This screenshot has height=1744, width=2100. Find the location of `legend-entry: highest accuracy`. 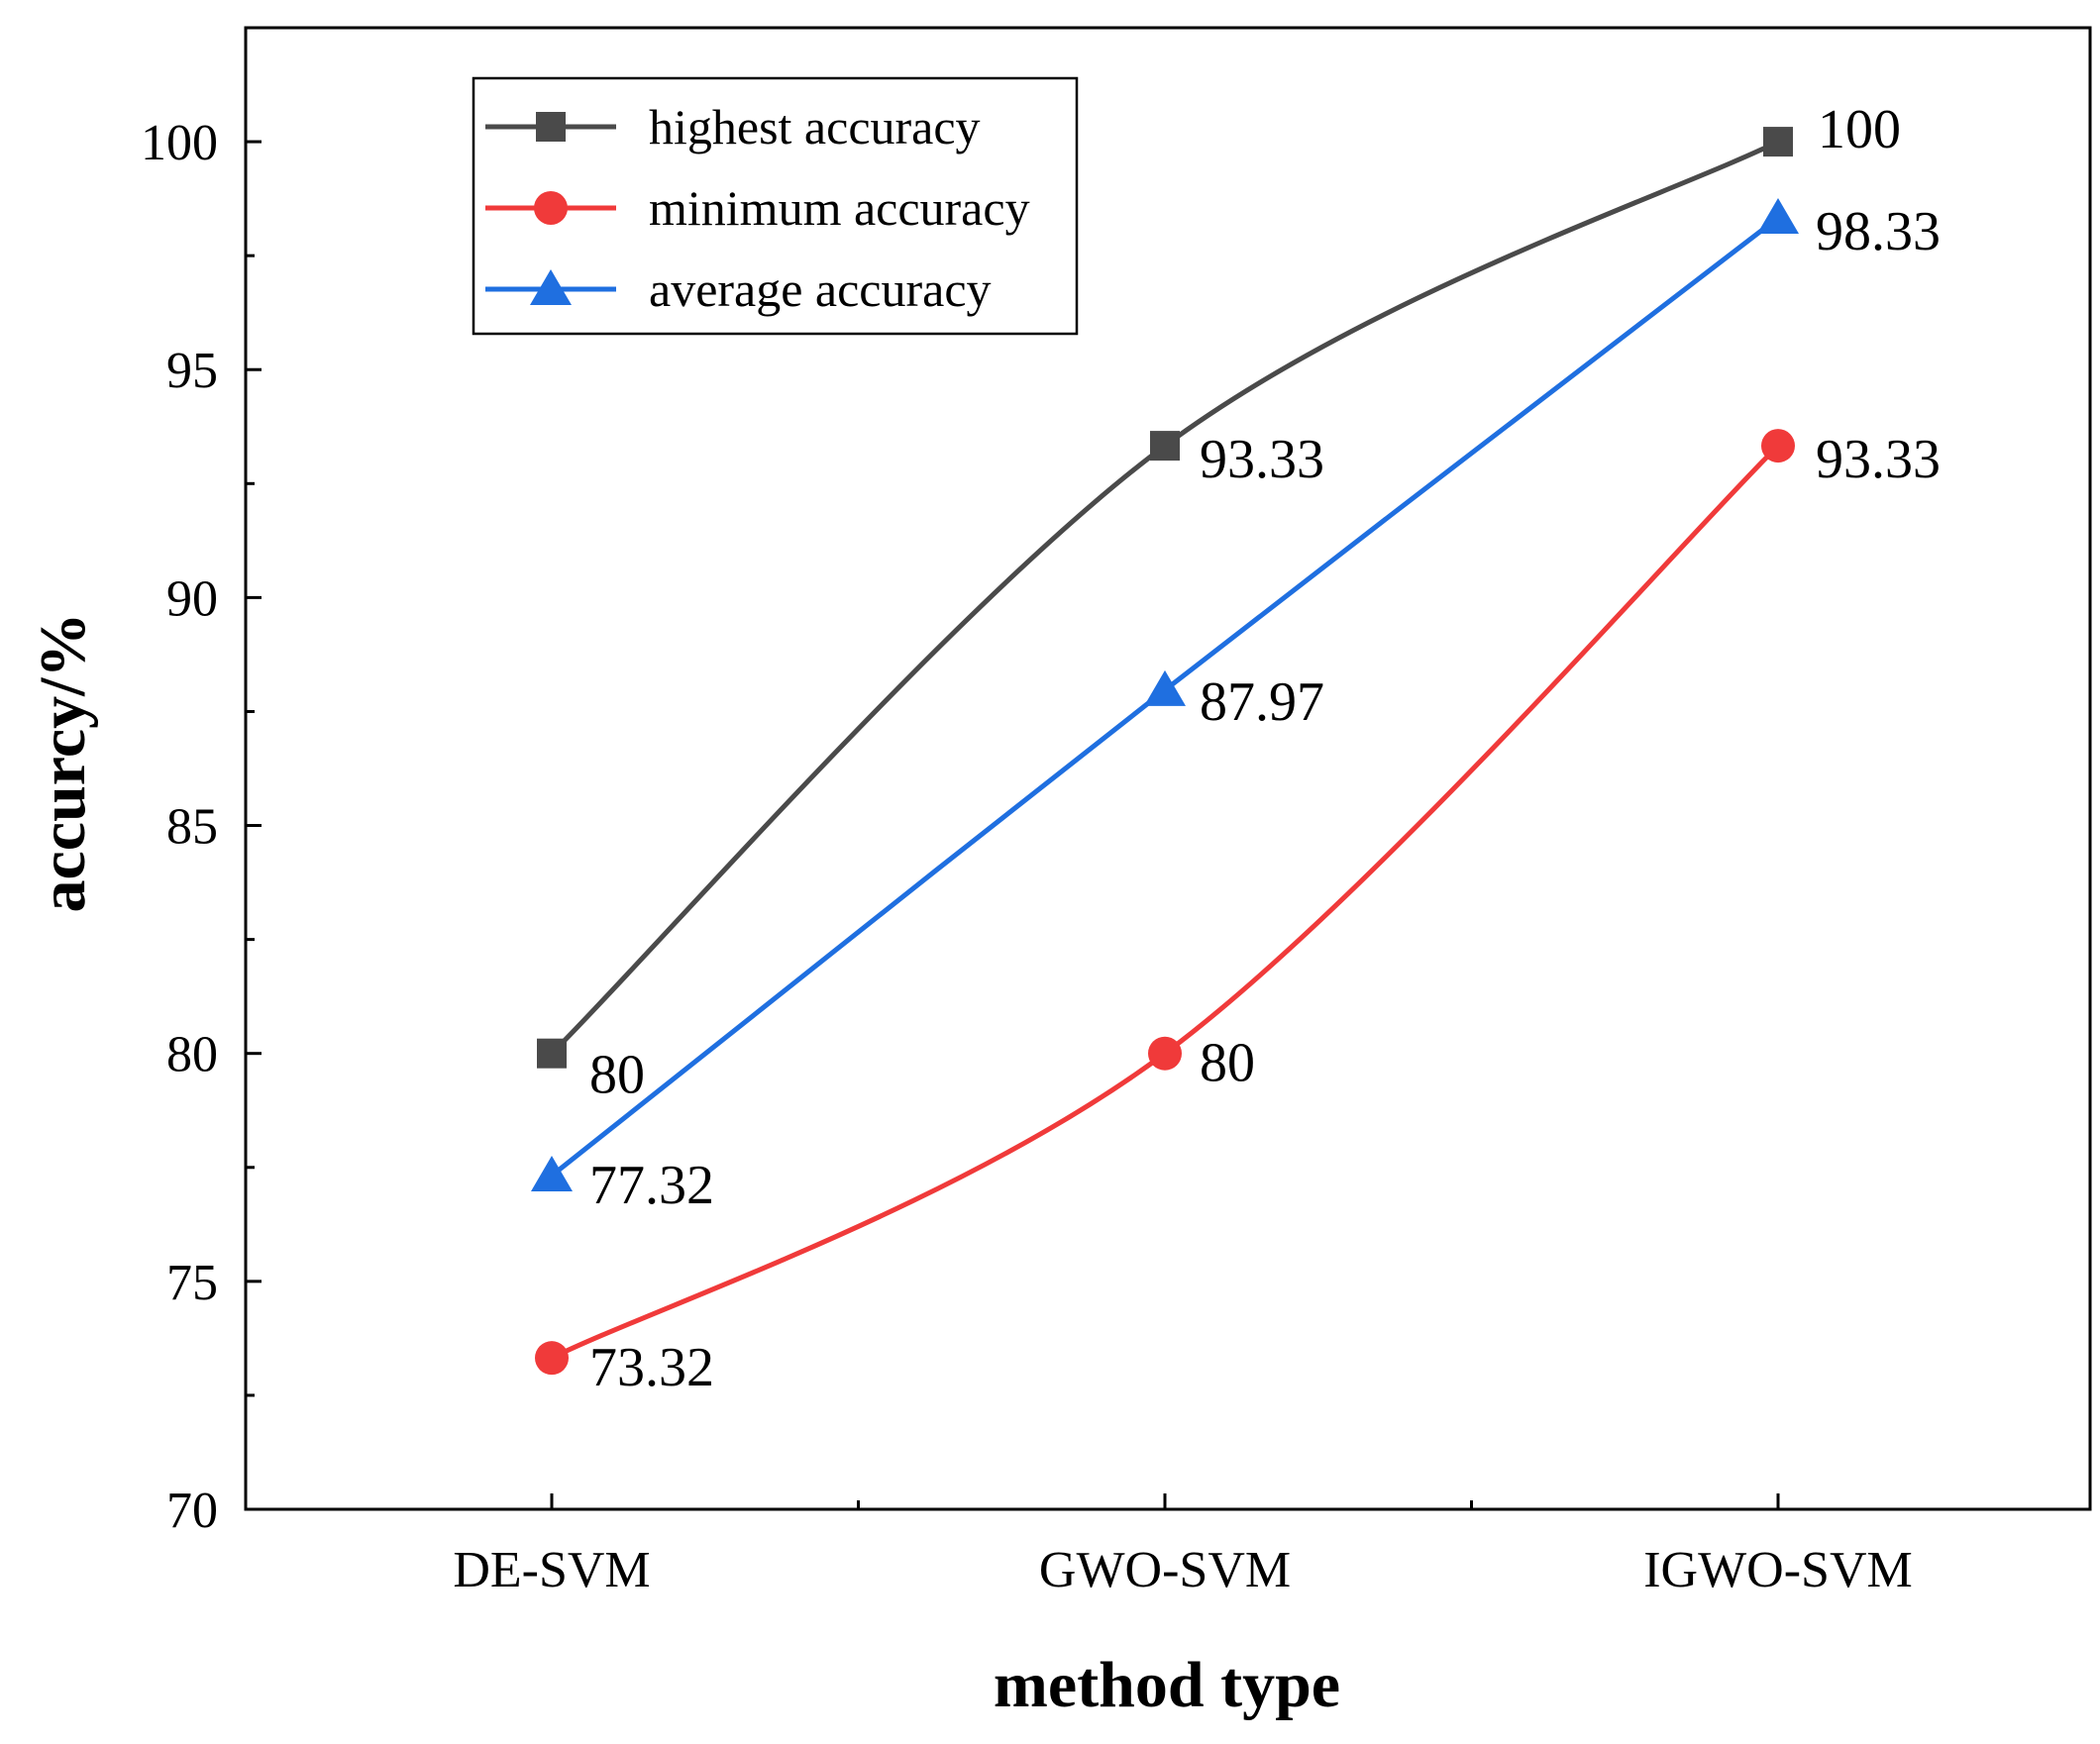

legend-entry: highest accuracy is located at coordinates (733, 126).